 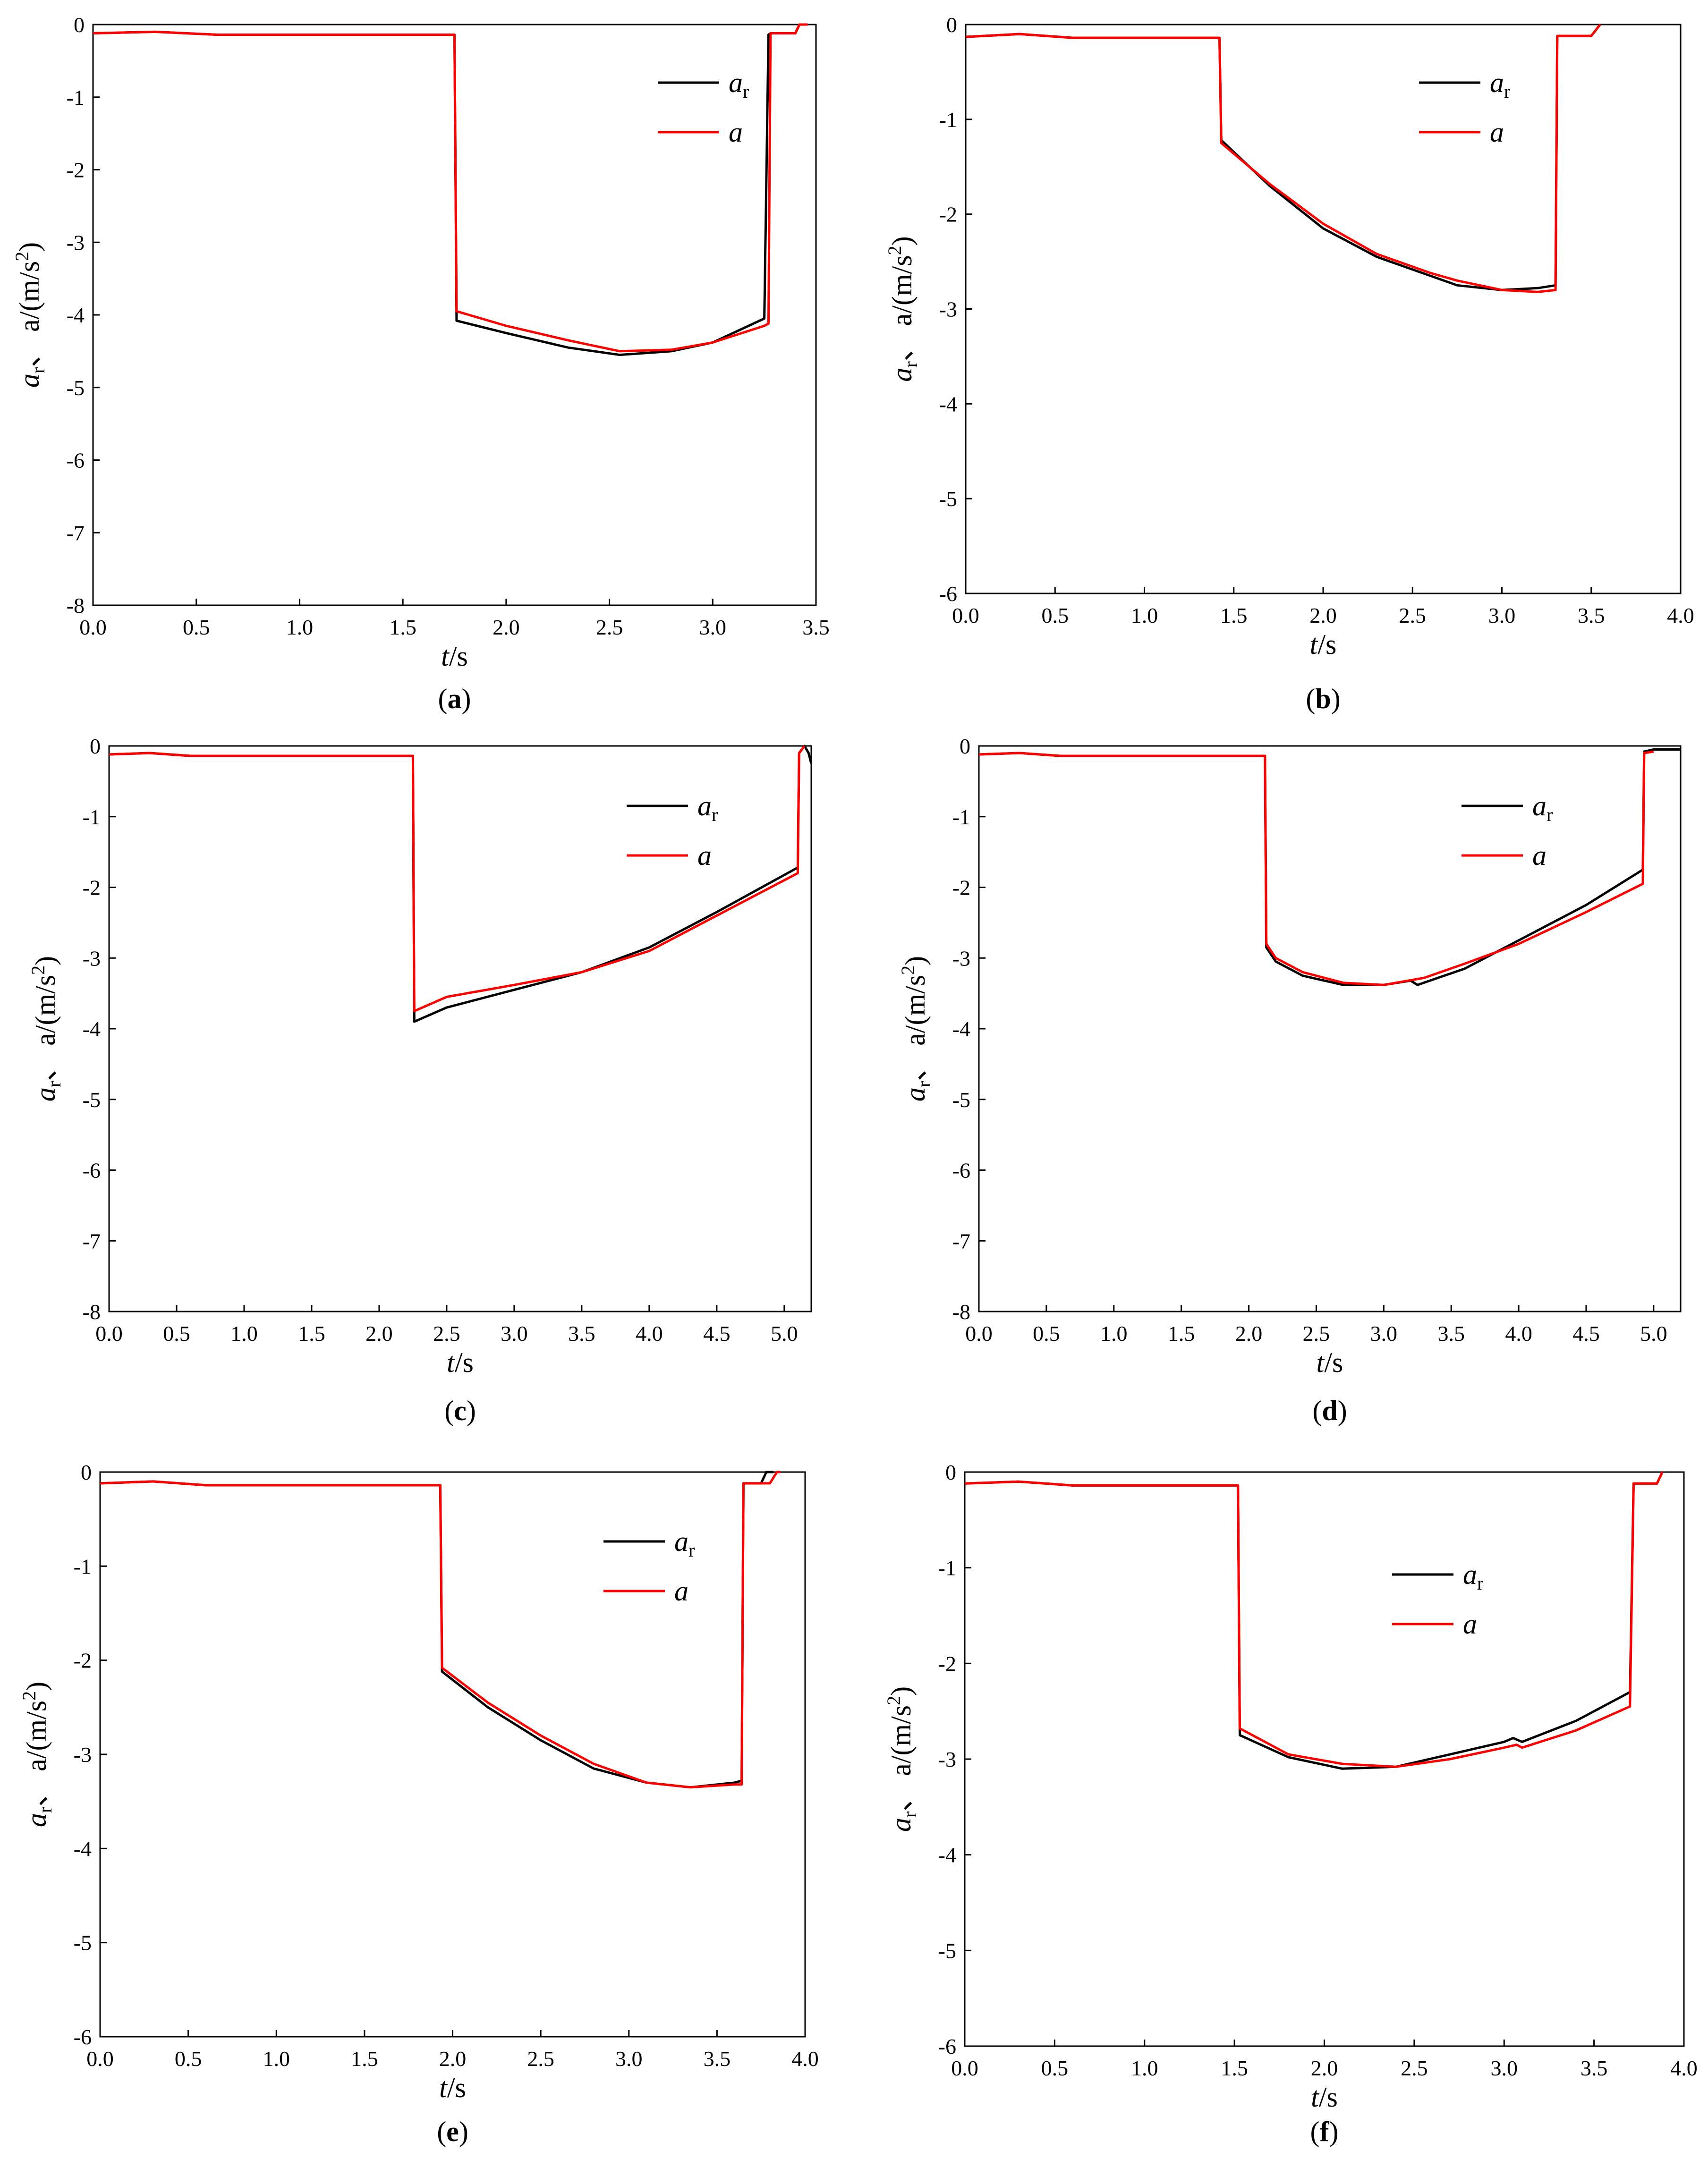 What do you see at coordinates (92, 1241) in the screenshot?
I see `y-tick-label: -7` at bounding box center [92, 1241].